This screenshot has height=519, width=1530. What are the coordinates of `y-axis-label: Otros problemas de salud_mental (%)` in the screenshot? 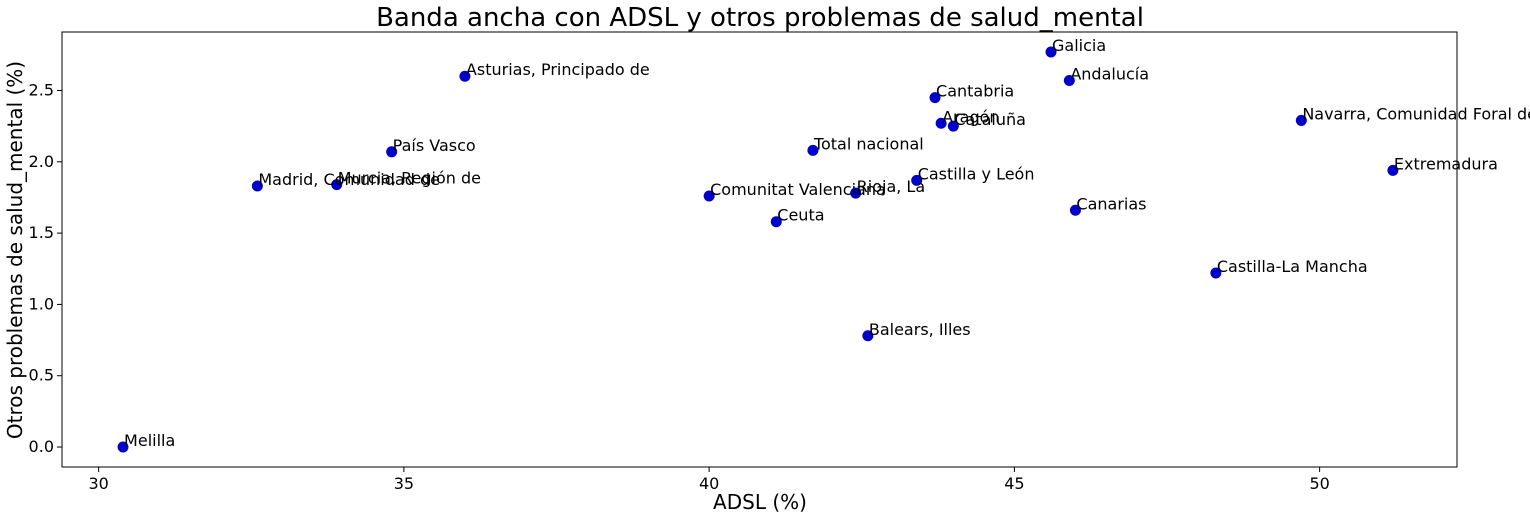 It's located at (15, 250).